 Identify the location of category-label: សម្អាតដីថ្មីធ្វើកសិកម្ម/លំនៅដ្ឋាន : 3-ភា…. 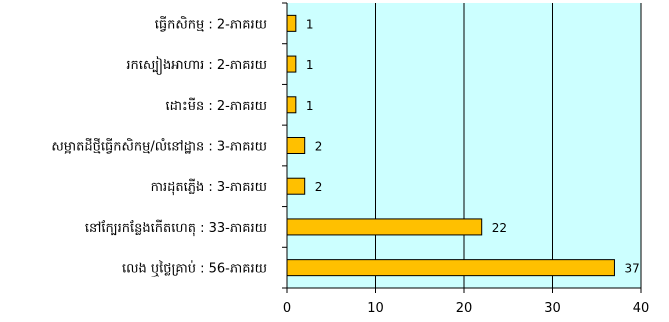
(159, 146).